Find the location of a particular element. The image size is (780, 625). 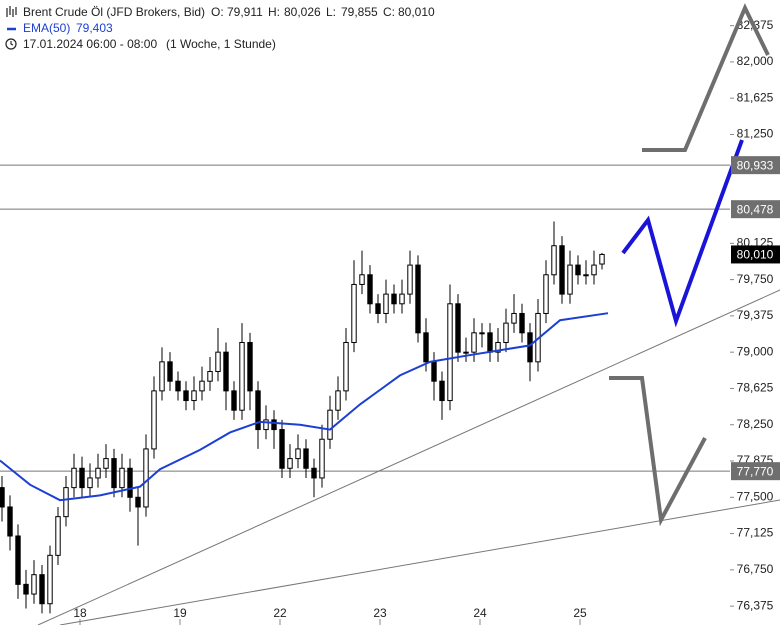

ohlc-value: 80,026 is located at coordinates (302, 12).